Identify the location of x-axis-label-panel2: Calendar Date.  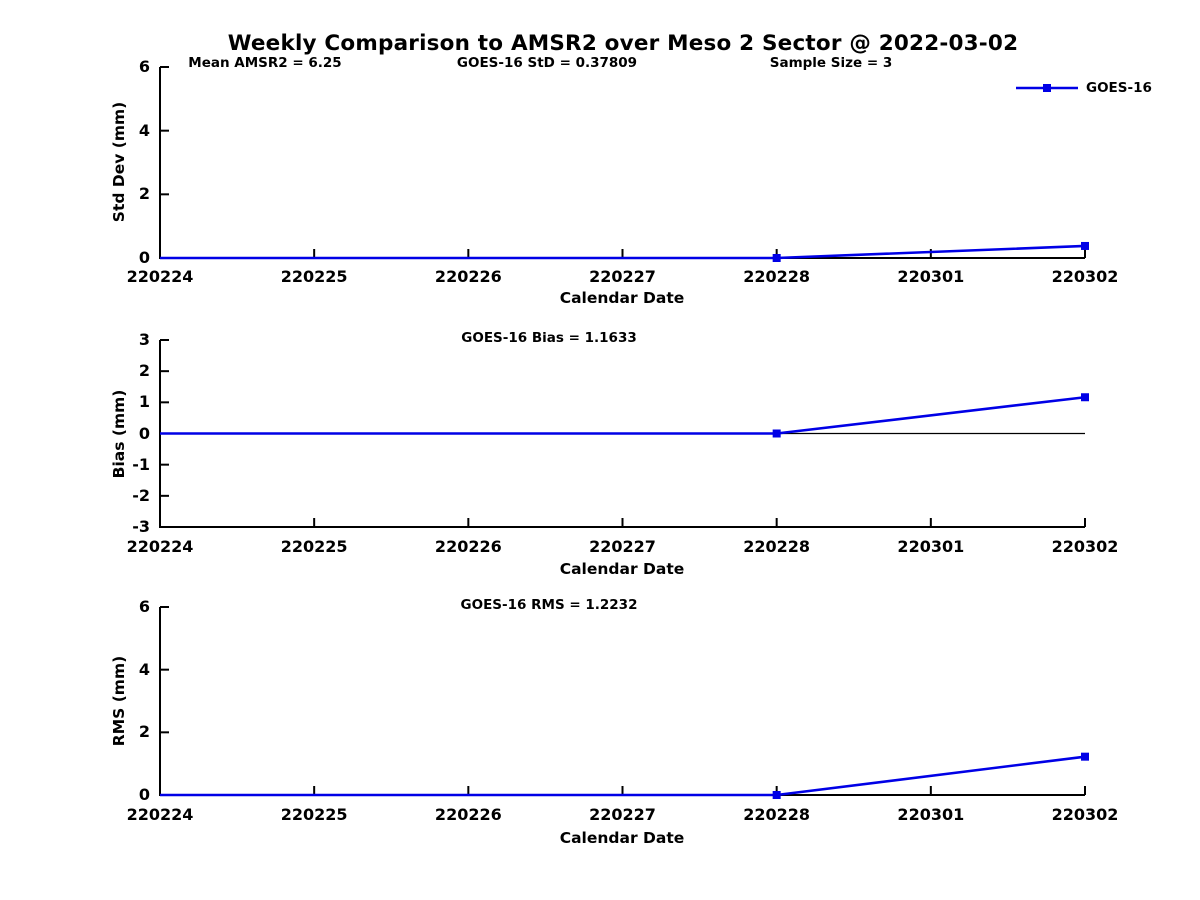
(622, 569).